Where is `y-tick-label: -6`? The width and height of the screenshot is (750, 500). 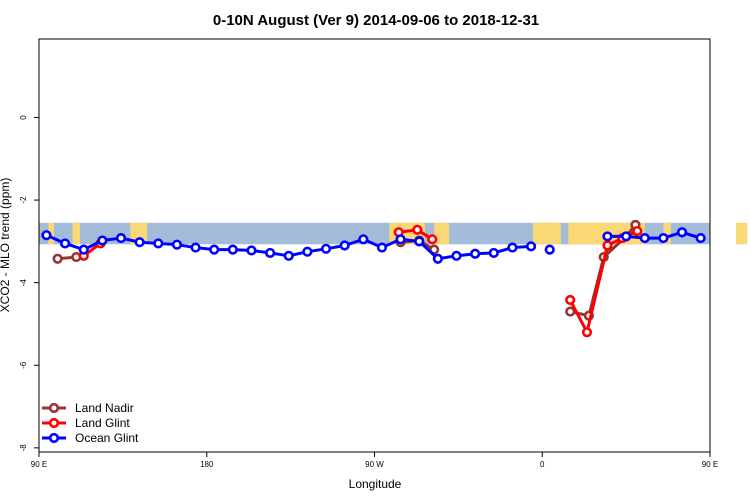
y-tick-label: -6 is located at coordinates (23, 365).